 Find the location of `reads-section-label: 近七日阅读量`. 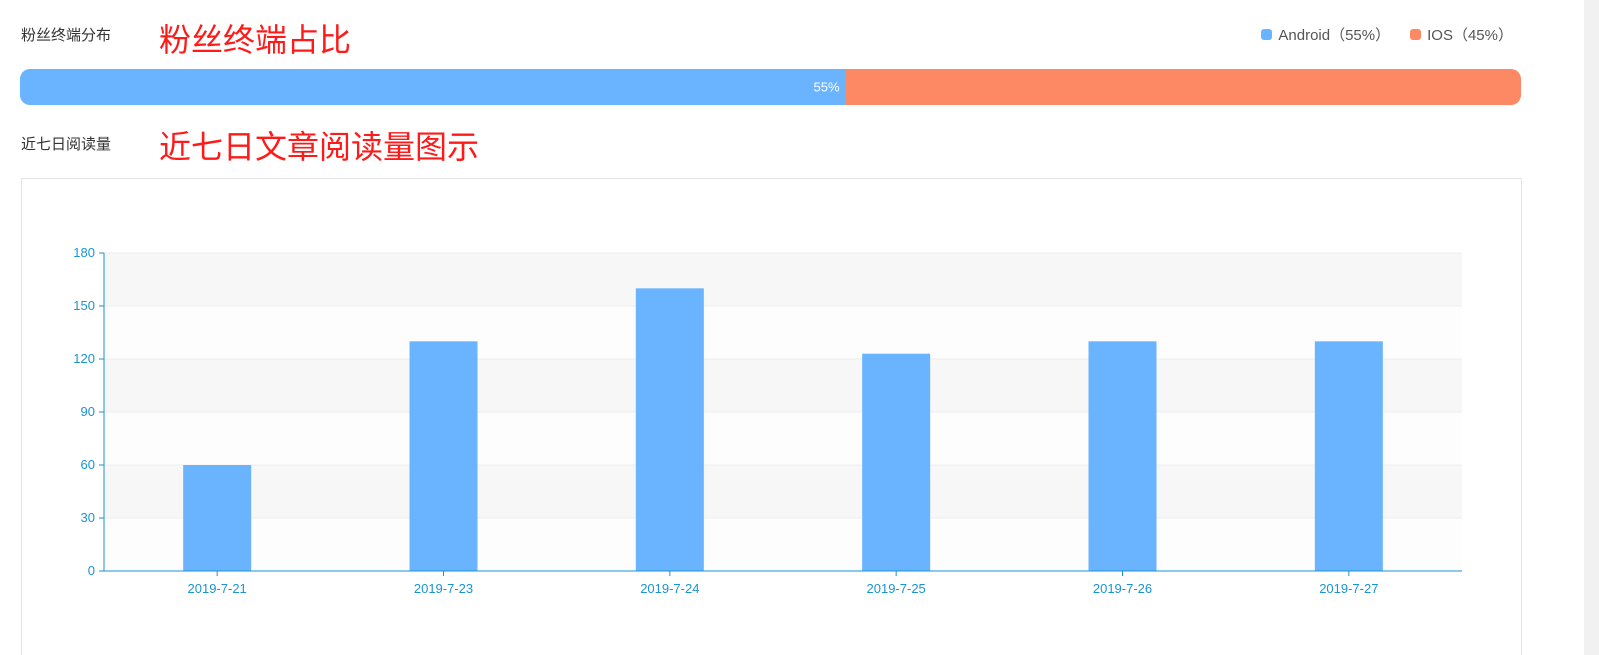

reads-section-label: 近七日阅读量 is located at coordinates (66, 144).